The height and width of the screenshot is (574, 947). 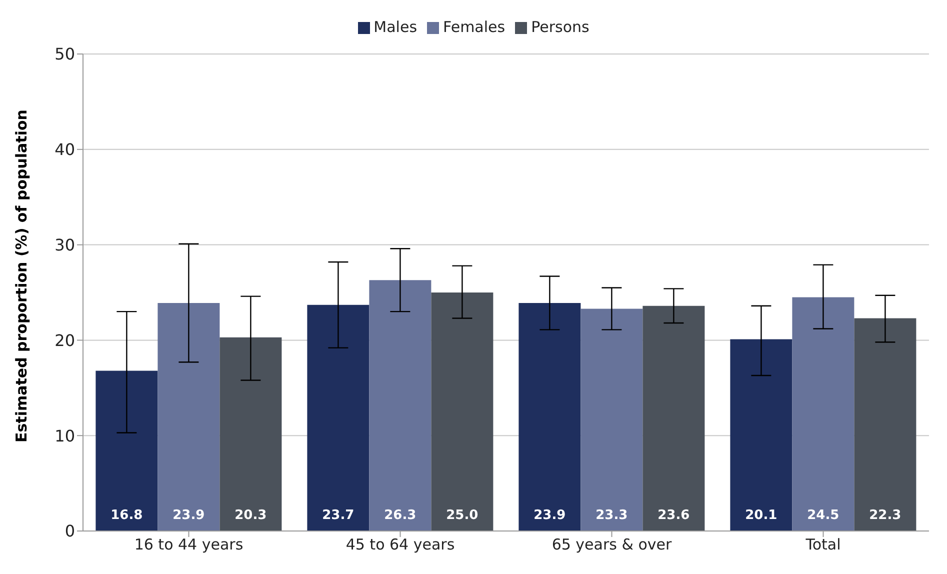 I want to click on data-label: 23.3, so click(x=612, y=515).